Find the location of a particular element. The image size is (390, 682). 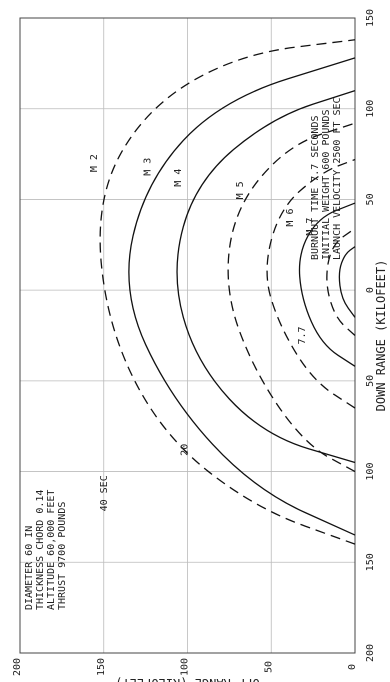

note-left-line: THICKNESS CHORD 0.14 is located at coordinates (40, 550).